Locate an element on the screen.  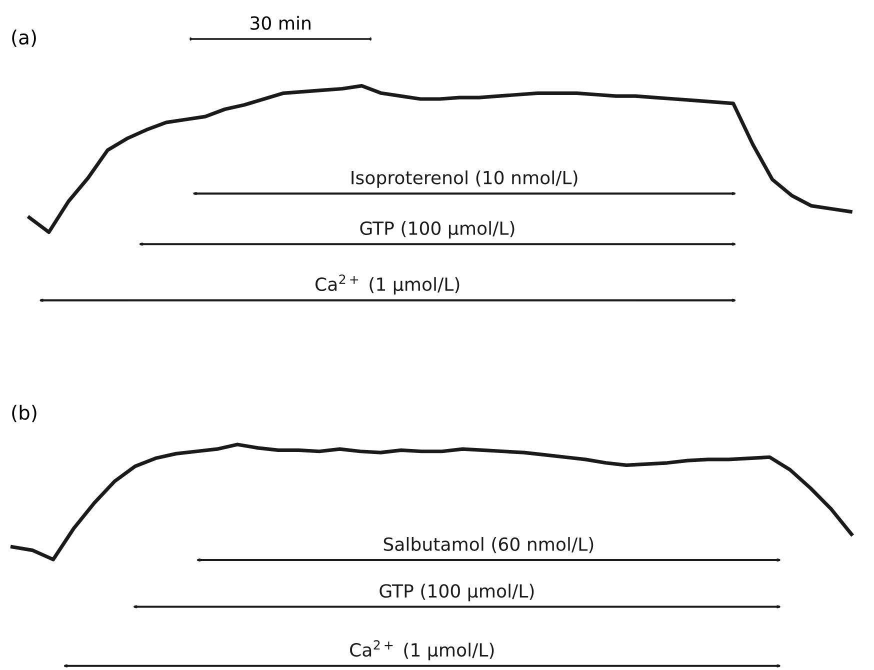
text: 30 min is located at coordinates (280, 23).